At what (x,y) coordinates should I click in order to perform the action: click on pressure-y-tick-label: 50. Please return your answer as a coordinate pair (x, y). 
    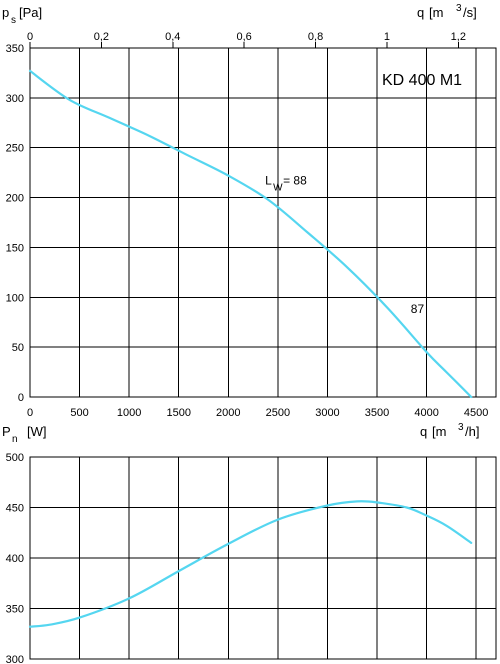
    Looking at the image, I should click on (18, 348).